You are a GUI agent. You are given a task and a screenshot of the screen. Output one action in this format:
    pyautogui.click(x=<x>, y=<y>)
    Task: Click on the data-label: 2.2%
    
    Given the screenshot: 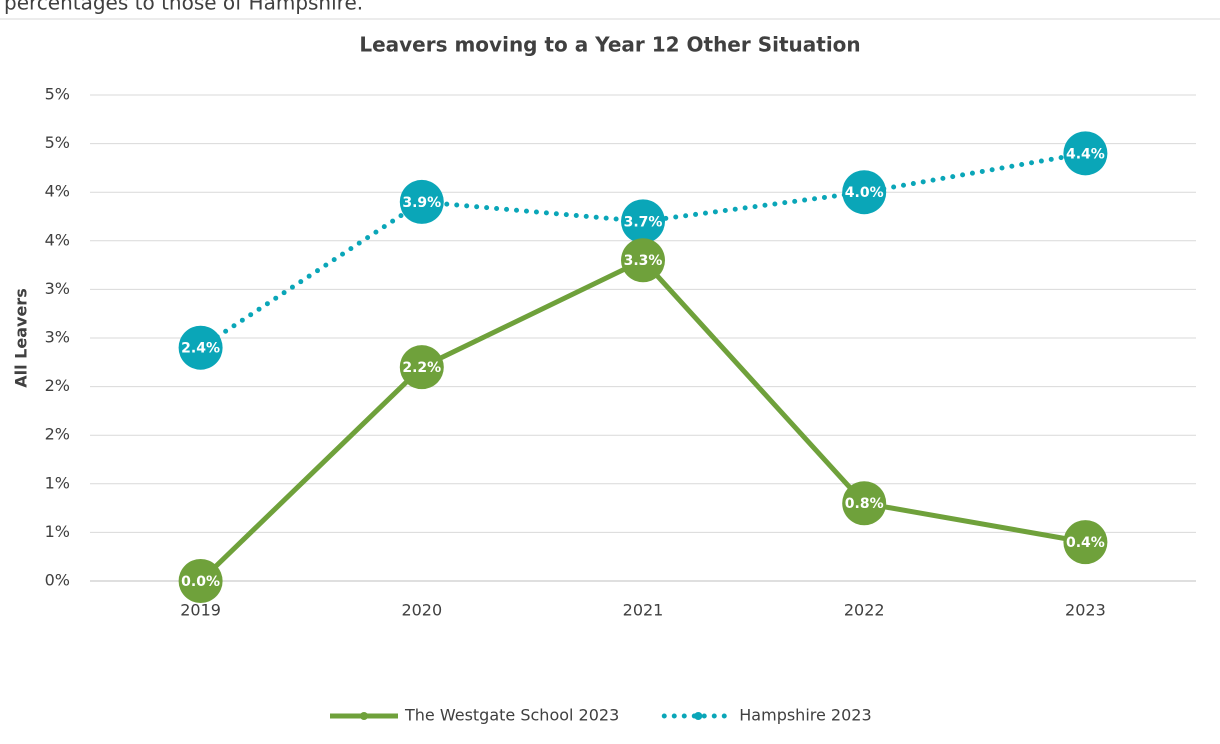 What is the action you would take?
    pyautogui.click(x=421, y=368)
    